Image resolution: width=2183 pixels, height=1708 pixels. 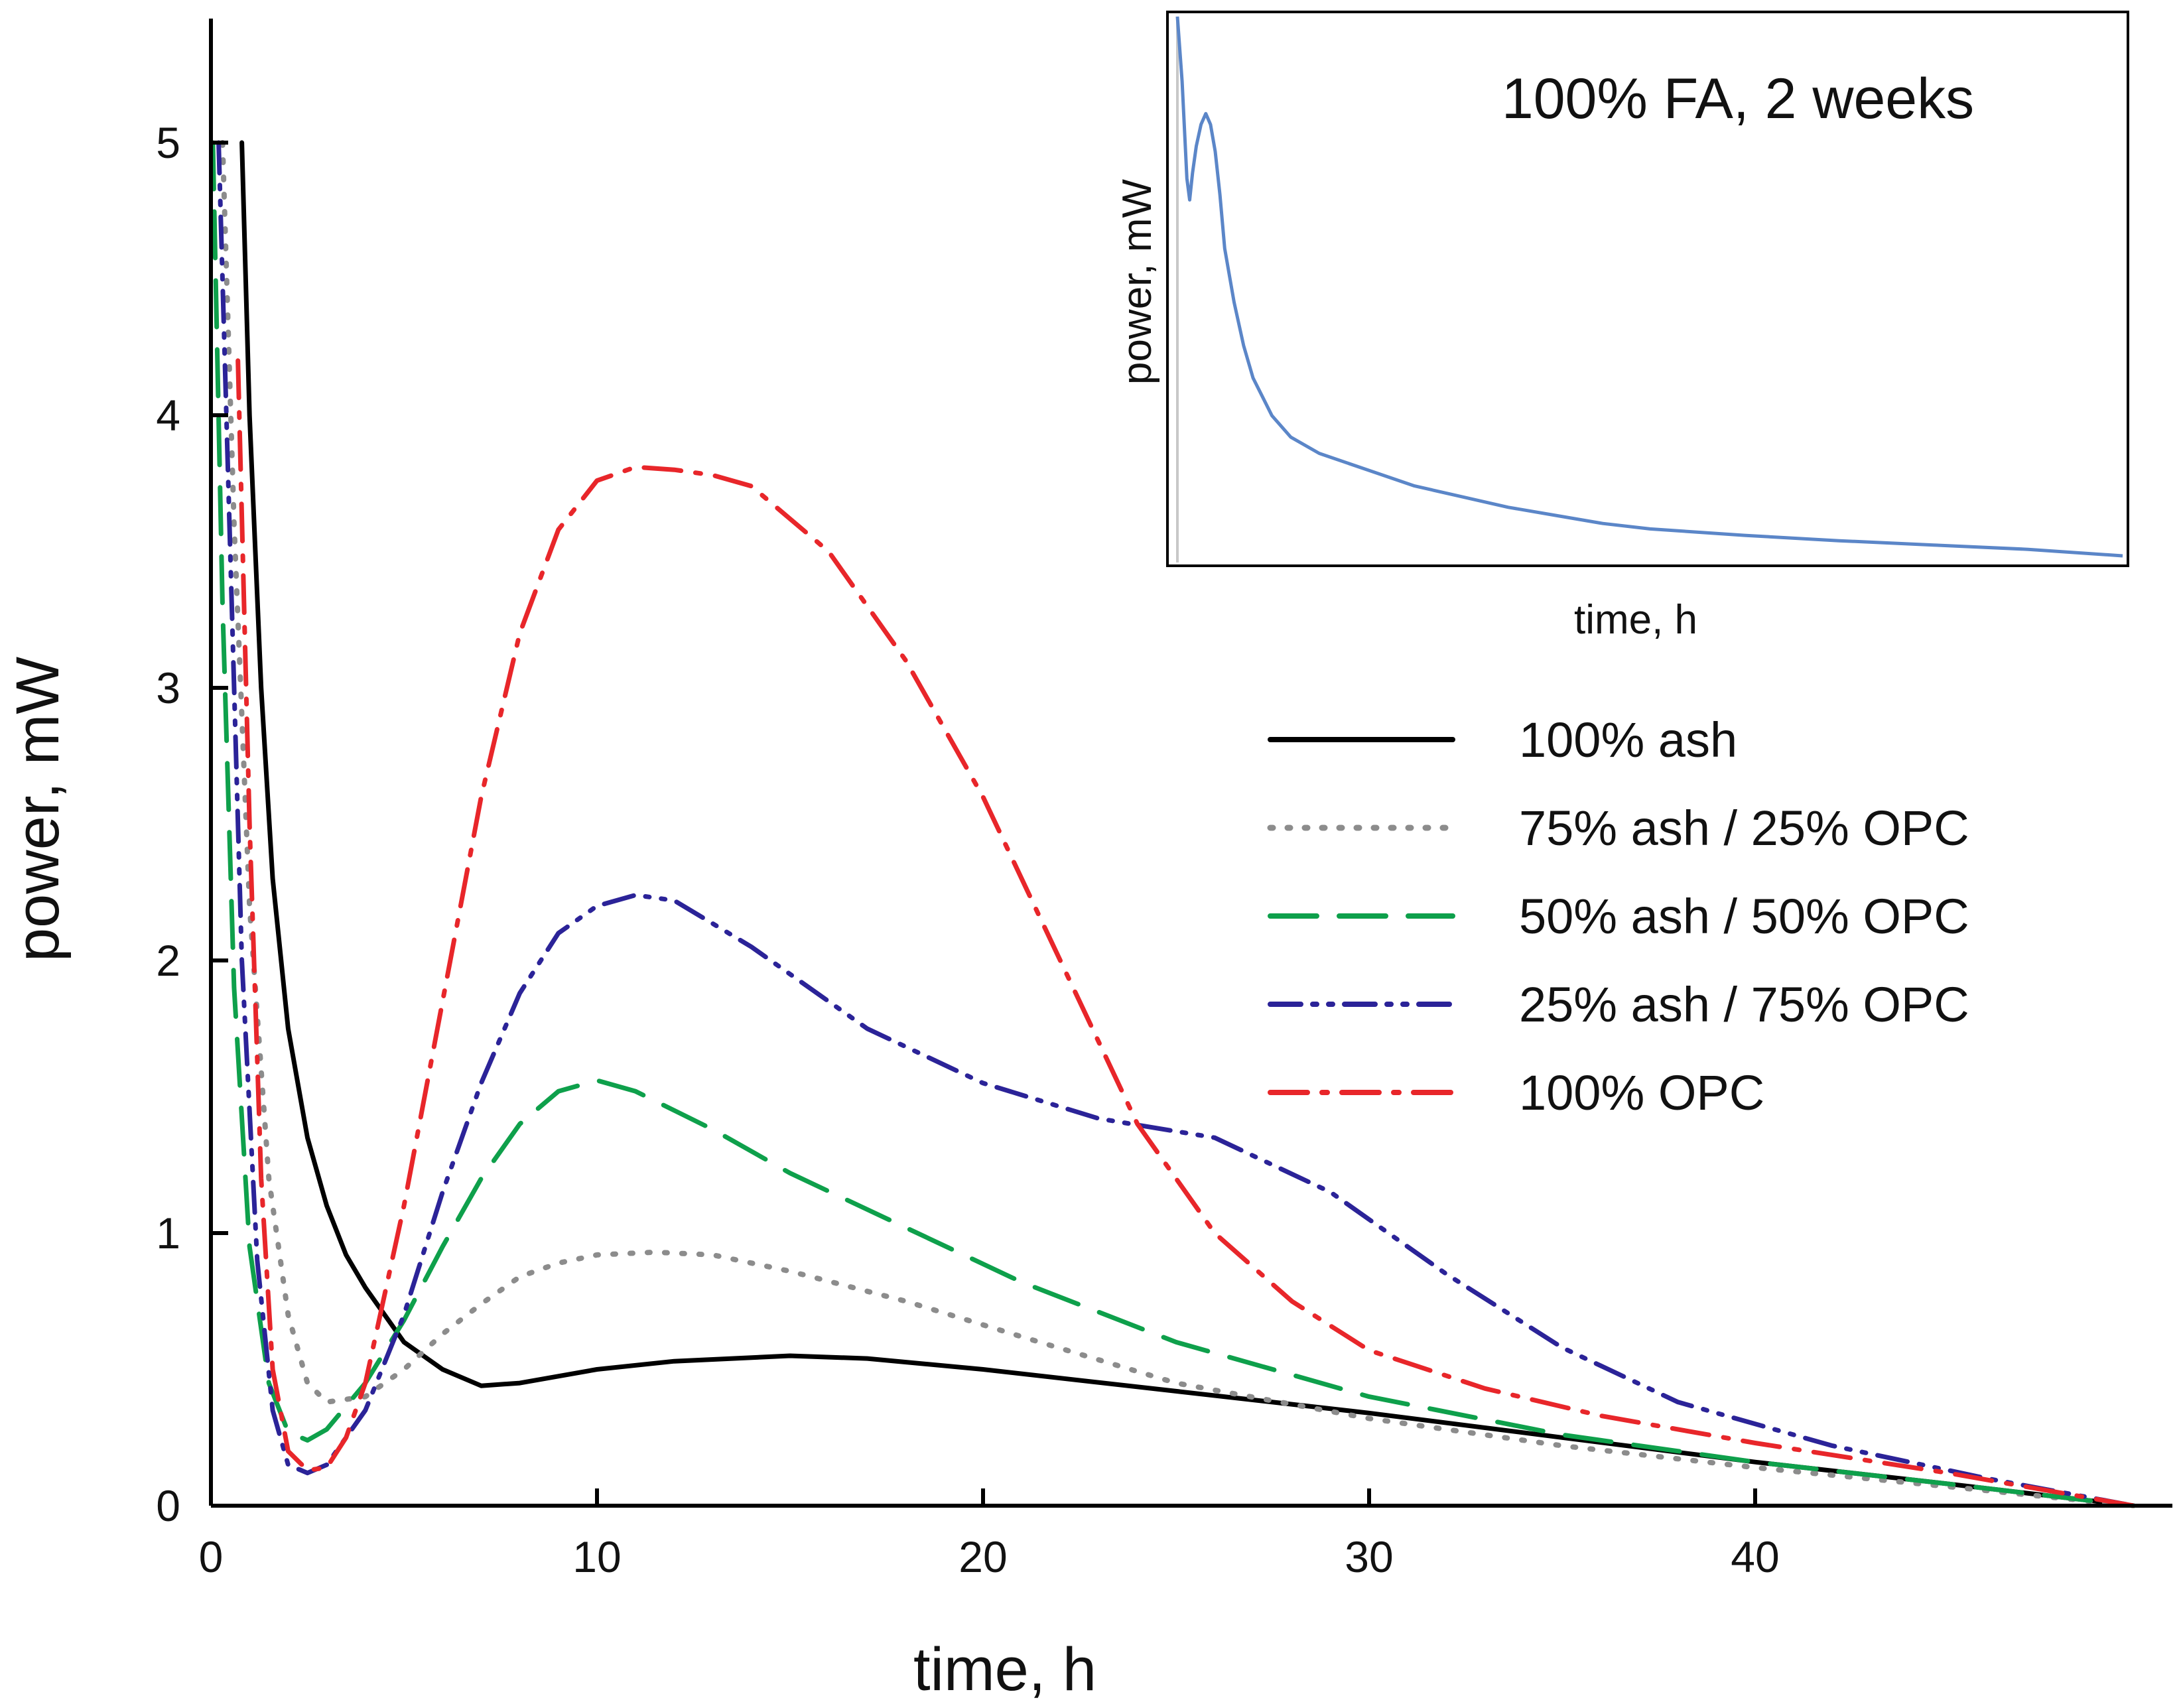 I want to click on inset-series-group, so click(x=1649, y=289).